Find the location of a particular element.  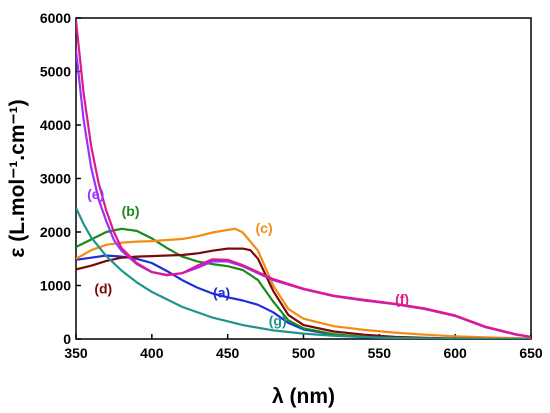

x-tick-label: 400 is located at coordinates (152, 353).